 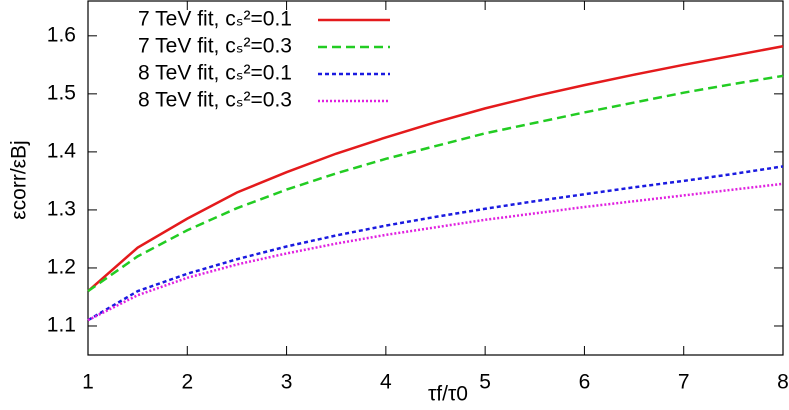 What do you see at coordinates (287, 382) in the screenshot?
I see `x-tick-label: 3` at bounding box center [287, 382].